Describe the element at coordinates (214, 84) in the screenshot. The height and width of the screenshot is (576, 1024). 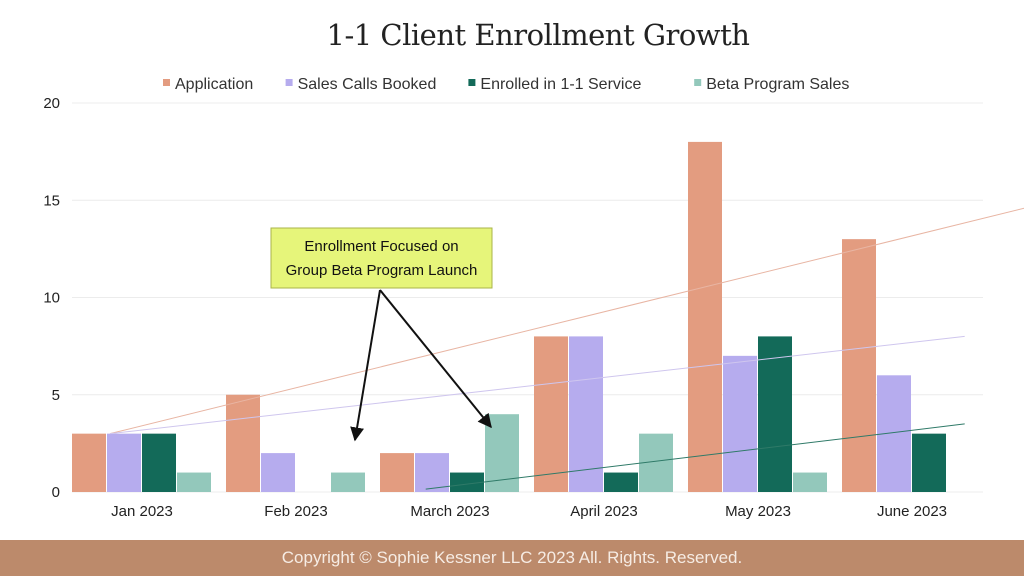
I see `legend-label-application: Application` at that location.